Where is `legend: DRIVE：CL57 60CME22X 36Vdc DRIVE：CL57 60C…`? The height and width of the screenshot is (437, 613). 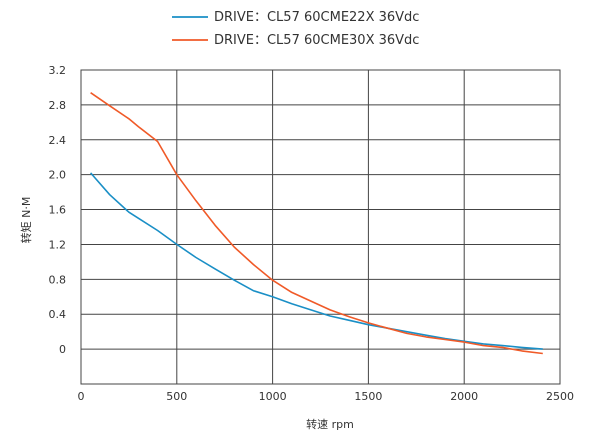 legend: DRIVE：CL57 60CME22X 36Vdc DRIVE：CL57 60C… is located at coordinates (295, 29).